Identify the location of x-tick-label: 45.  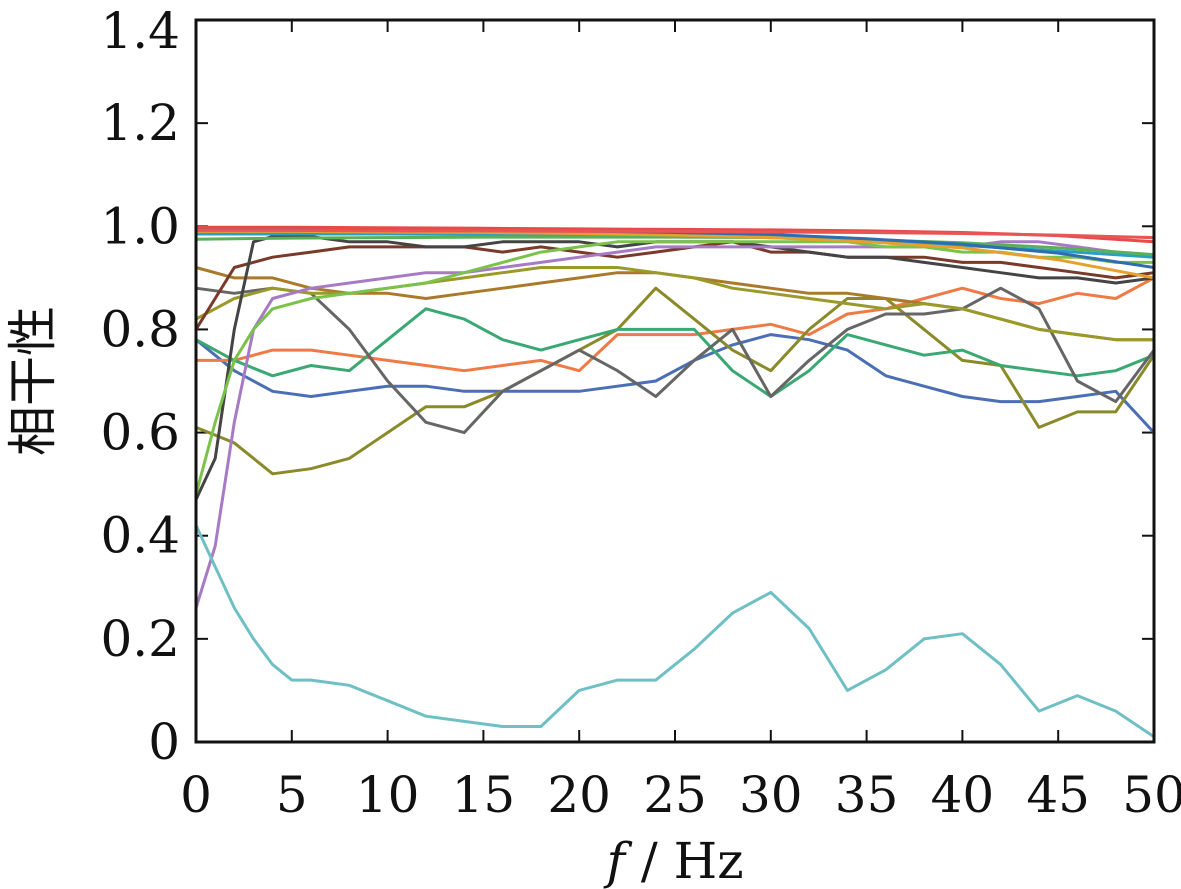
(1058, 795).